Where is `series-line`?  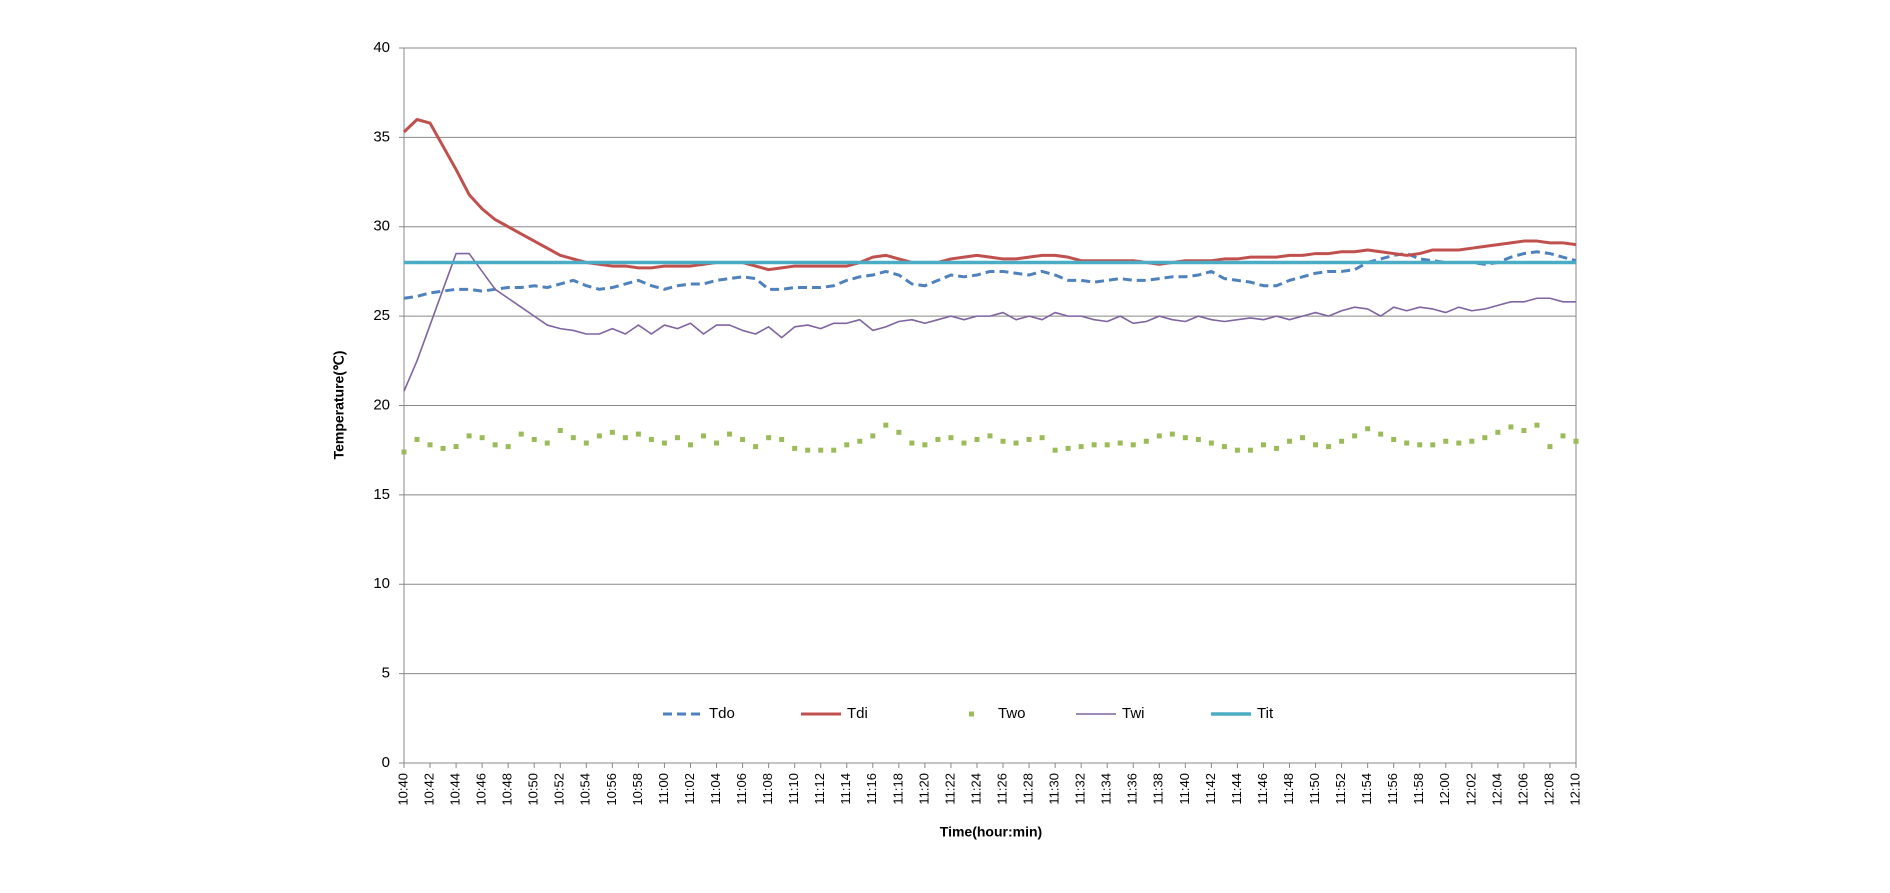
series-line is located at coordinates (989, 195).